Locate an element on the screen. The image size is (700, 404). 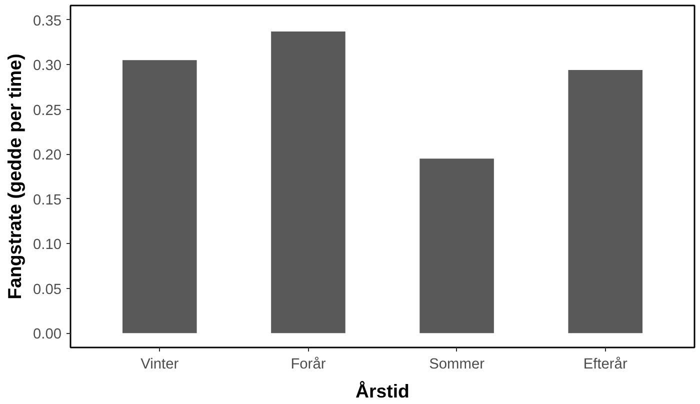
x-tick-label: Efterår is located at coordinates (605, 364).